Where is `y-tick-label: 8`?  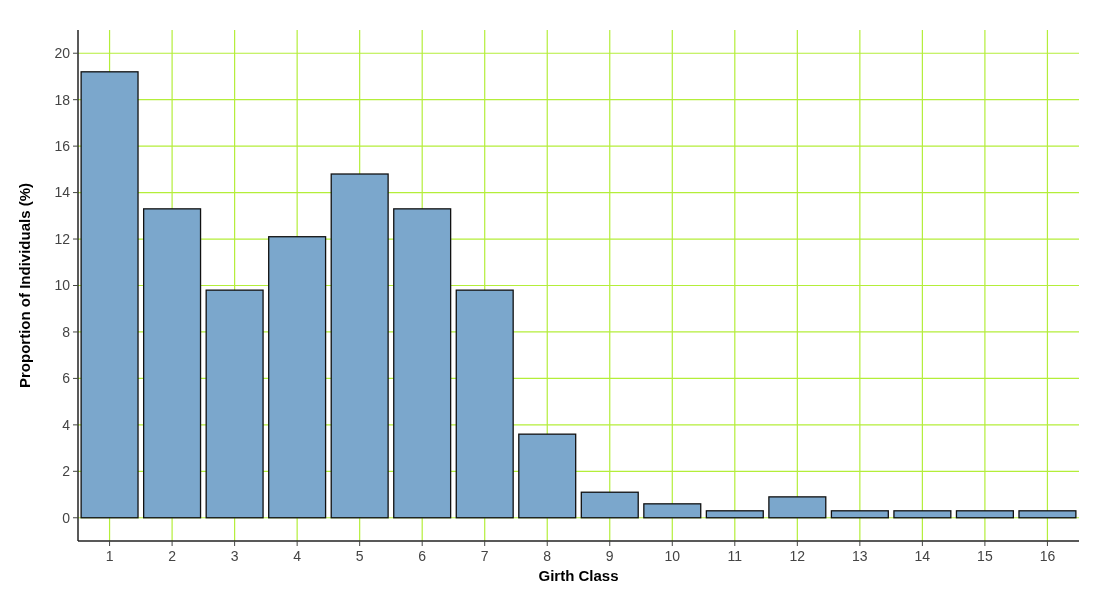 y-tick-label: 8 is located at coordinates (66, 331).